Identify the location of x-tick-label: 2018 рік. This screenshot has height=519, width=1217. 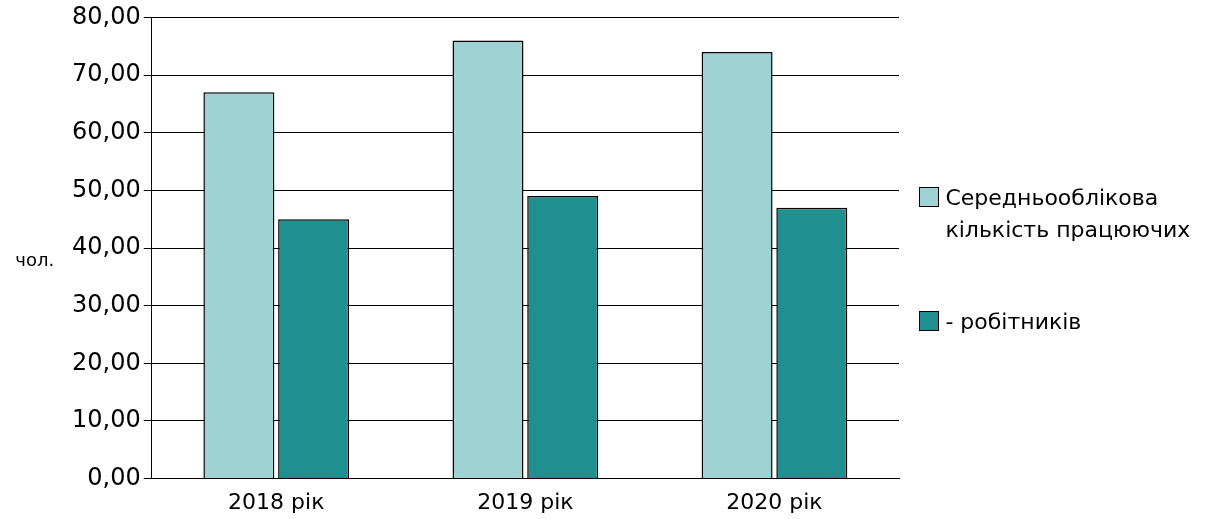
(276, 501).